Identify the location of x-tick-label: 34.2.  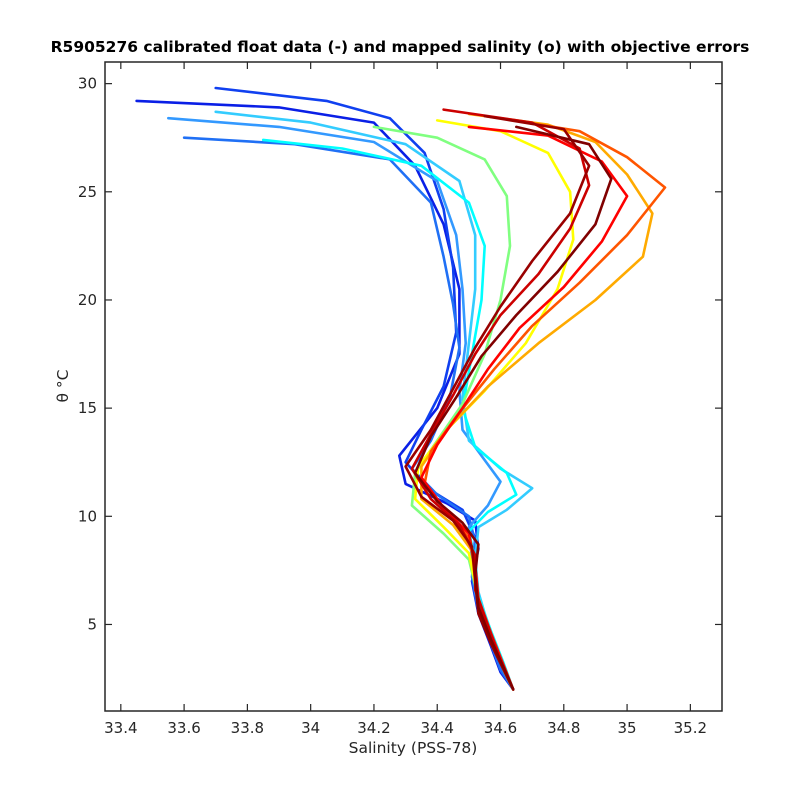
(373, 728).